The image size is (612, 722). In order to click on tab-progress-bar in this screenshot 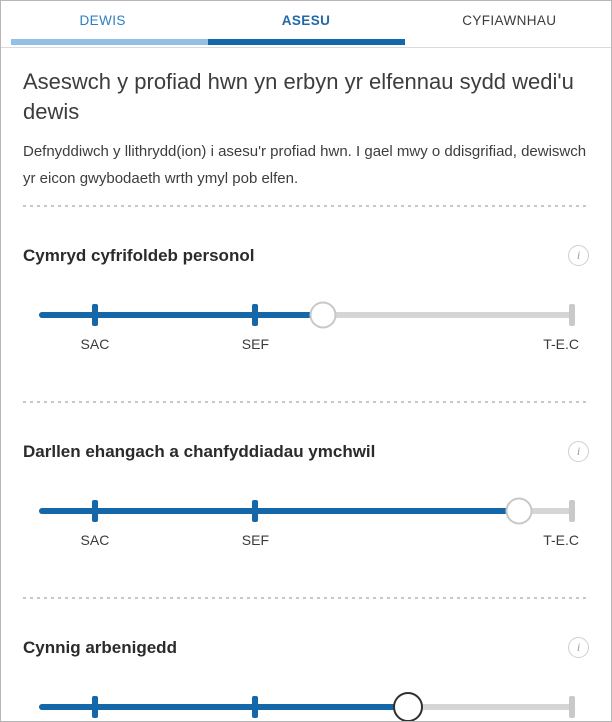, I will do `click(306, 42)`.